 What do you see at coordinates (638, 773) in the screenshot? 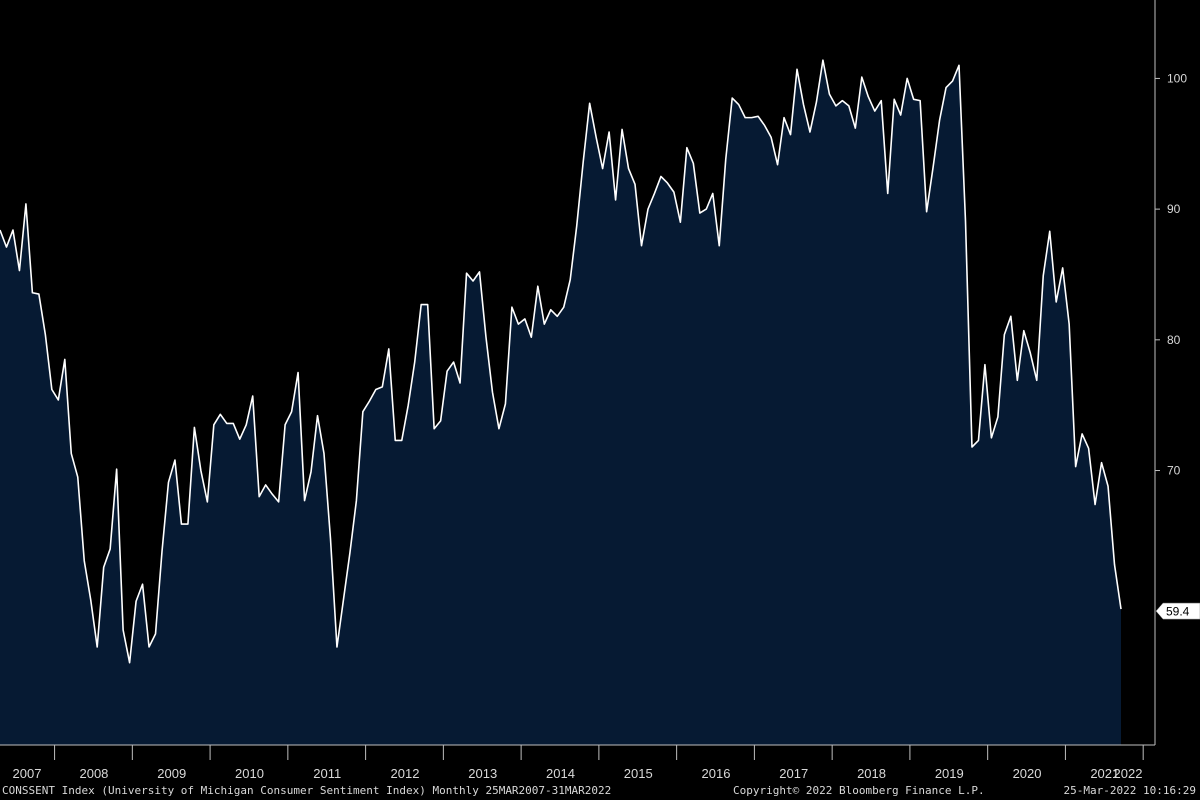
I see `x-tick-label: 2015` at bounding box center [638, 773].